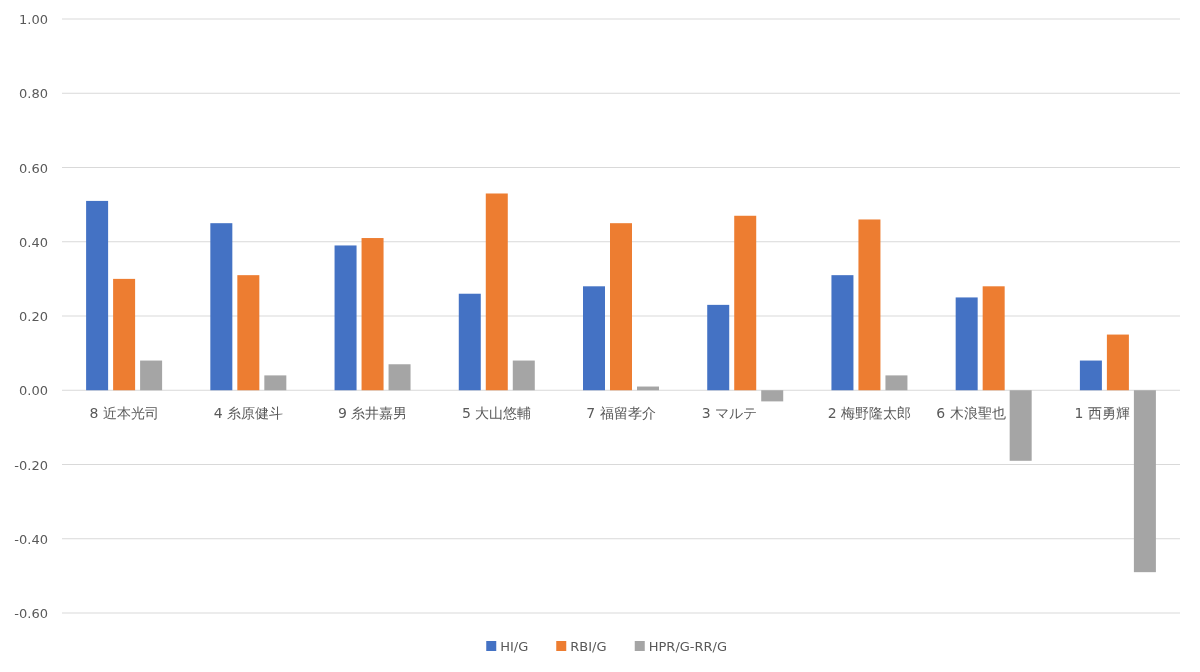 This screenshot has width=1200, height=672. I want to click on x-tick-label: 6 木浪聖也, so click(971, 413).